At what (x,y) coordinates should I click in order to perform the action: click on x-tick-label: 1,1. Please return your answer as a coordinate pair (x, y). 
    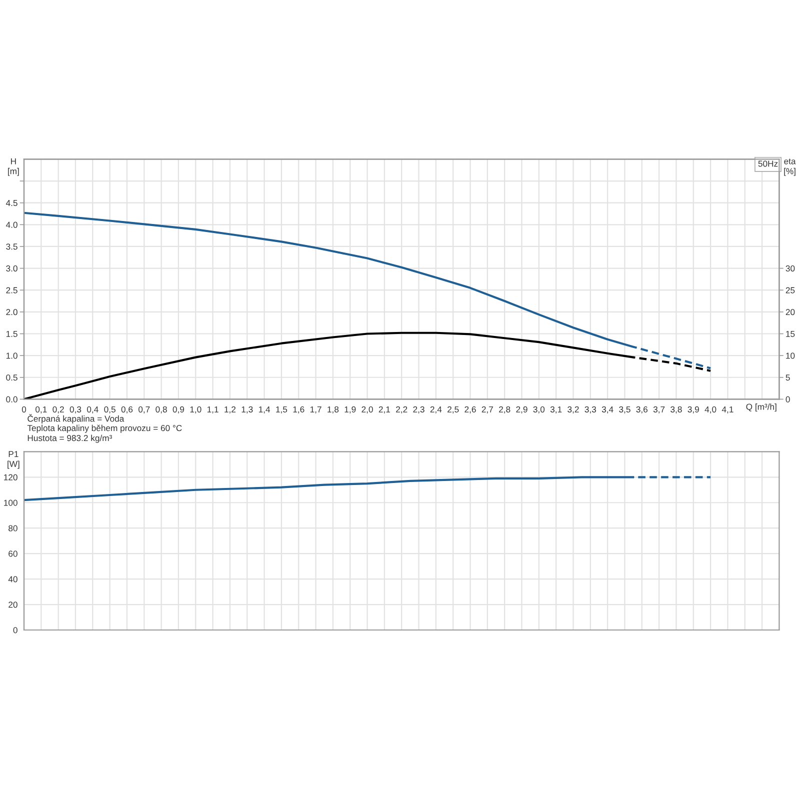
    Looking at the image, I should click on (212, 410).